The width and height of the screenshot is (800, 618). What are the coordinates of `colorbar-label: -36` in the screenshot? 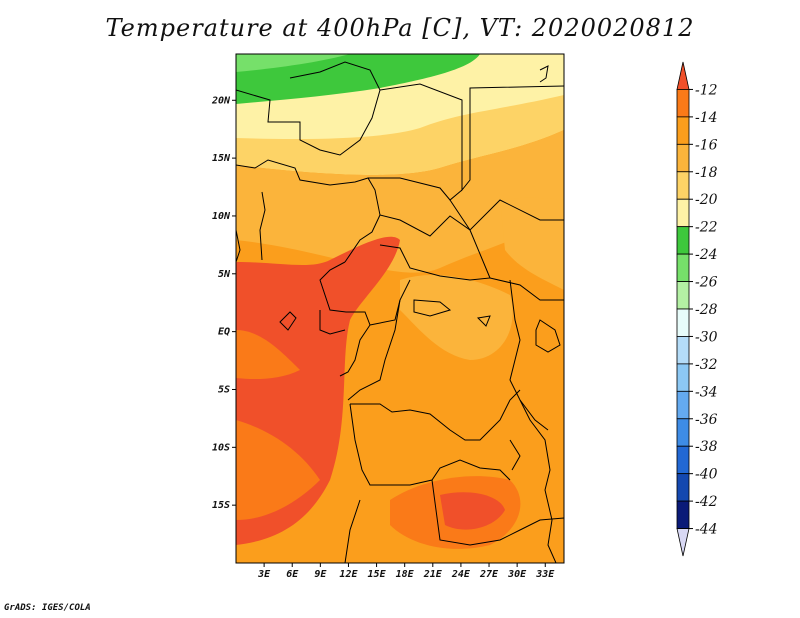 It's located at (706, 420).